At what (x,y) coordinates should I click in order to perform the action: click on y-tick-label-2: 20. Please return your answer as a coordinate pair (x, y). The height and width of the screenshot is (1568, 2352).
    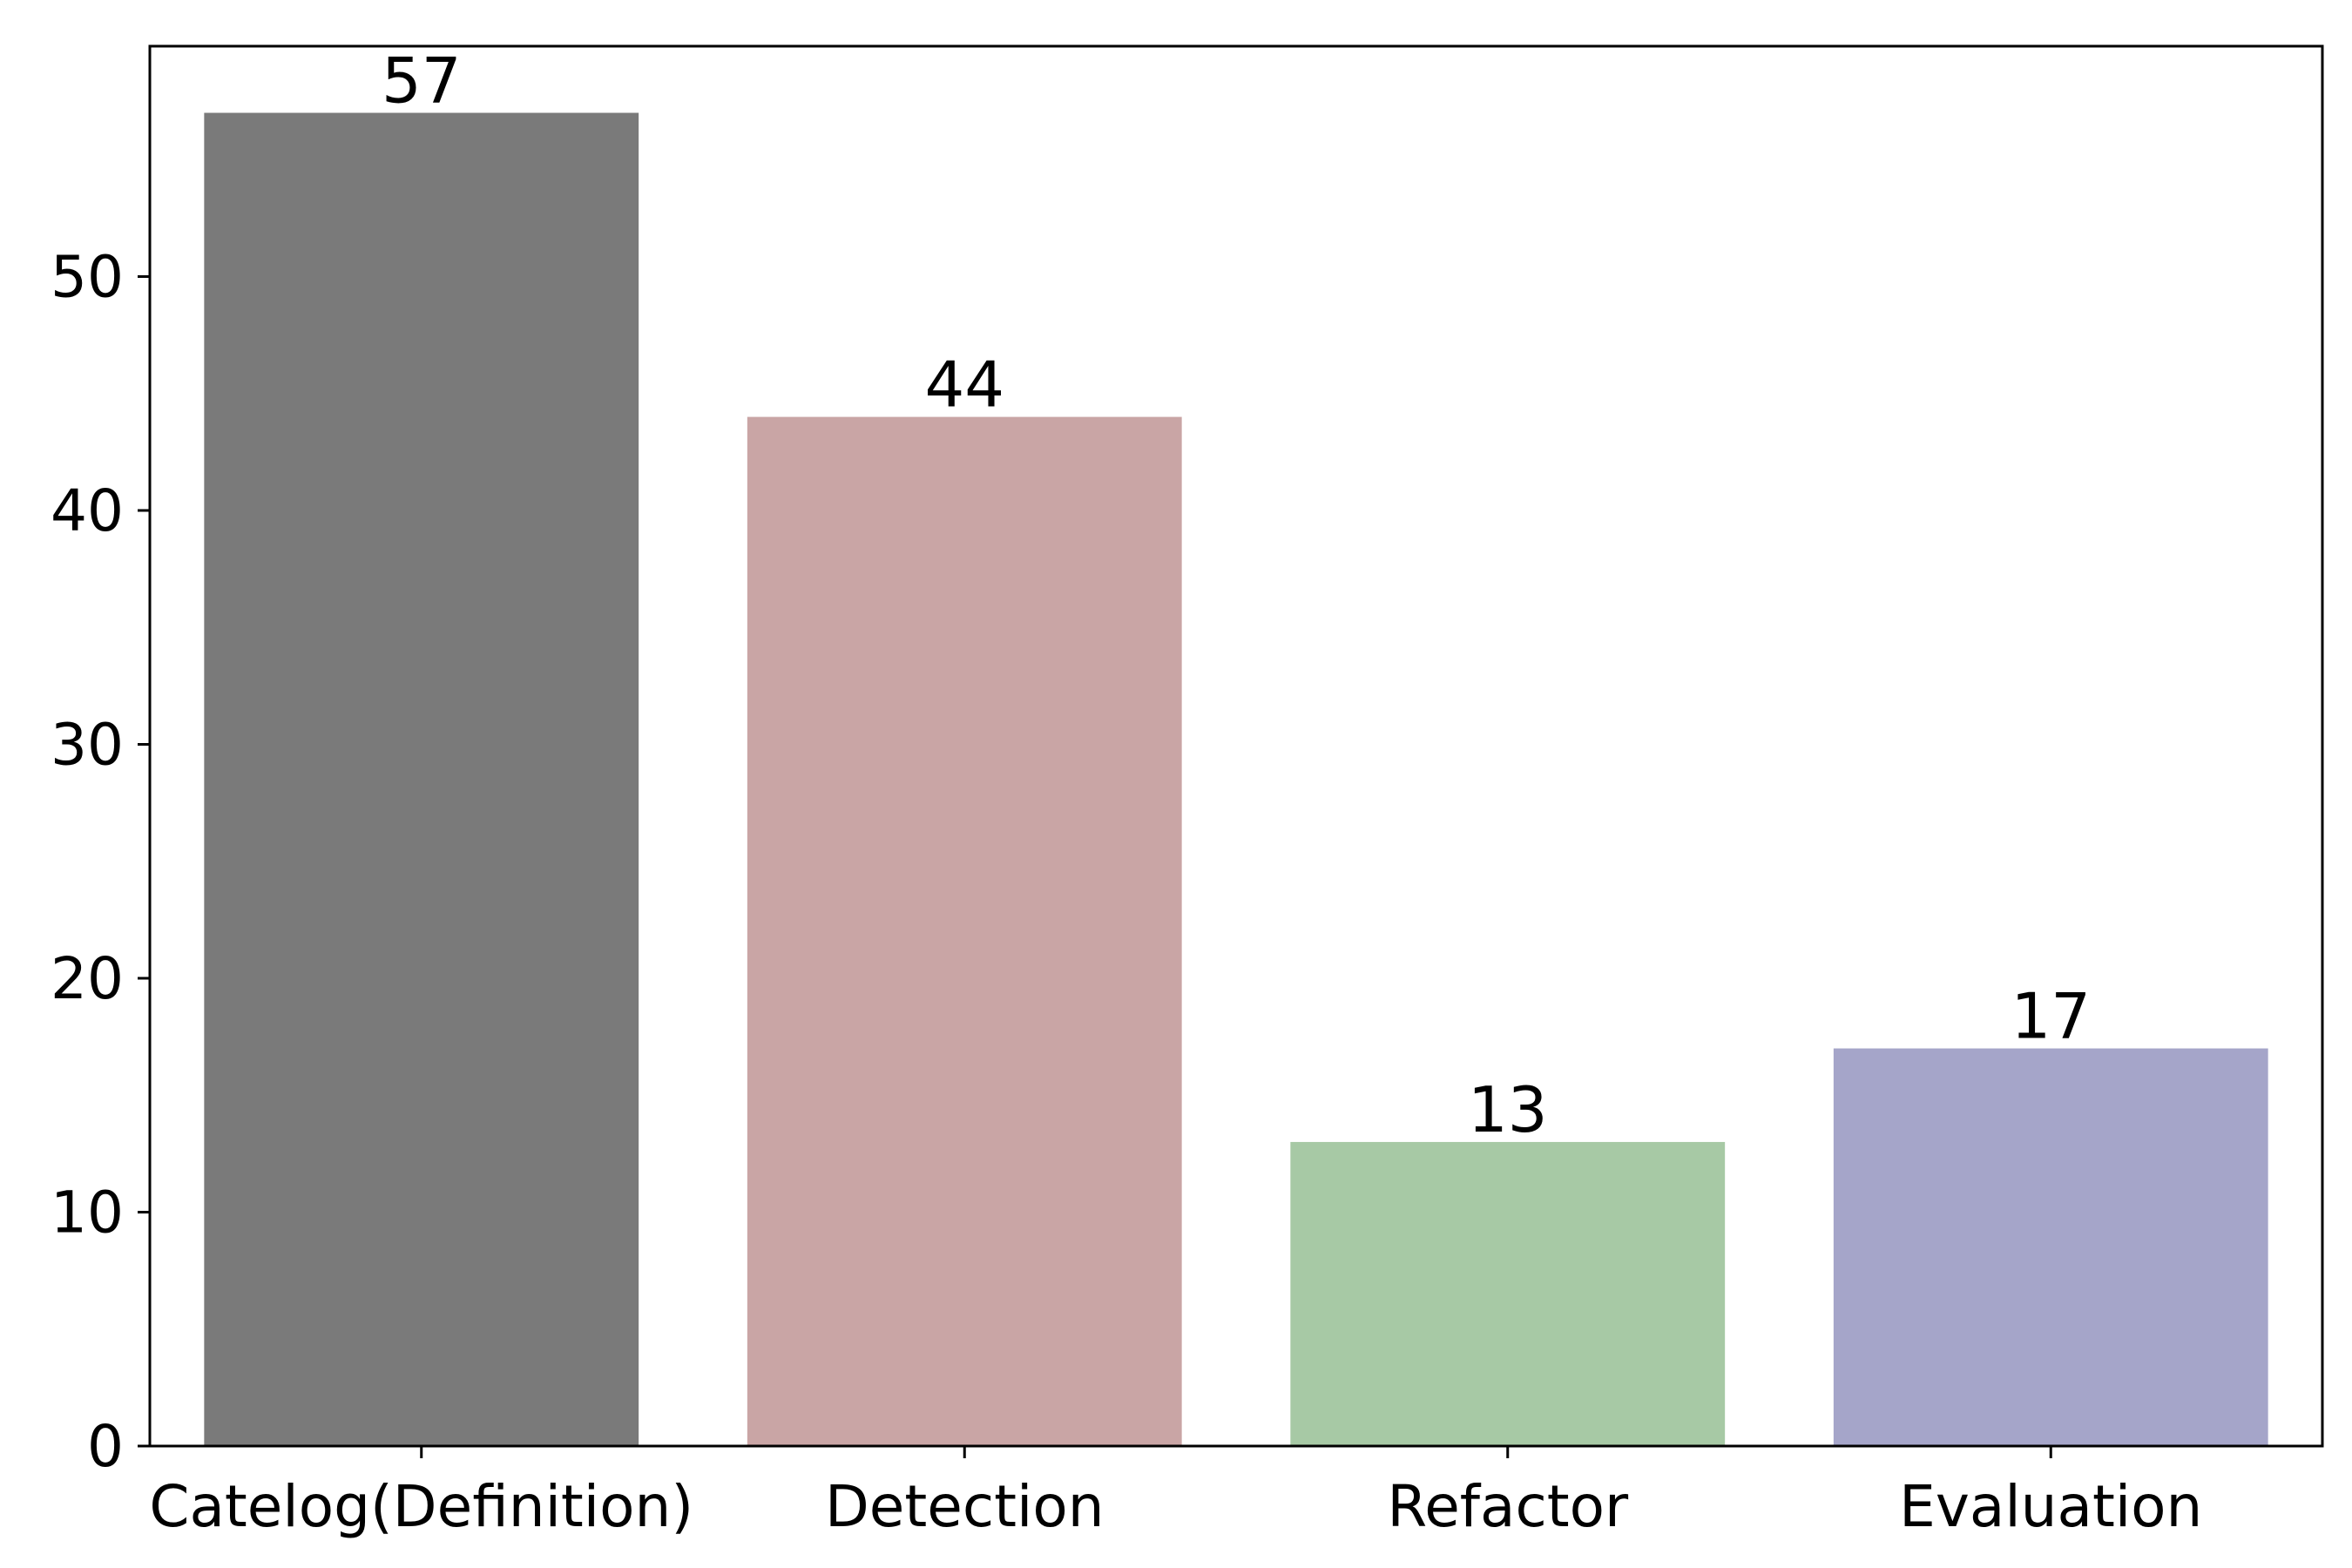
    Looking at the image, I should click on (87, 978).